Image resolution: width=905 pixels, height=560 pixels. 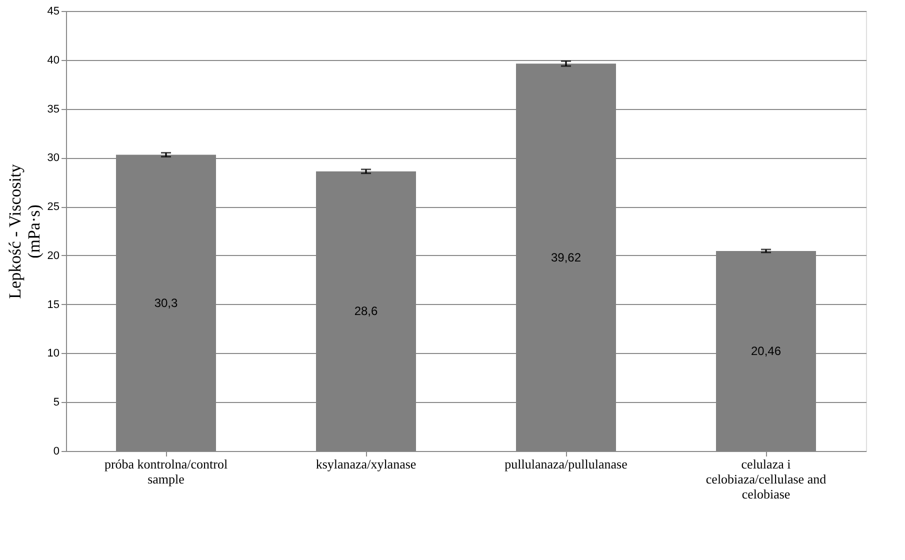 What do you see at coordinates (166, 303) in the screenshot?
I see `data-label: 30,3` at bounding box center [166, 303].